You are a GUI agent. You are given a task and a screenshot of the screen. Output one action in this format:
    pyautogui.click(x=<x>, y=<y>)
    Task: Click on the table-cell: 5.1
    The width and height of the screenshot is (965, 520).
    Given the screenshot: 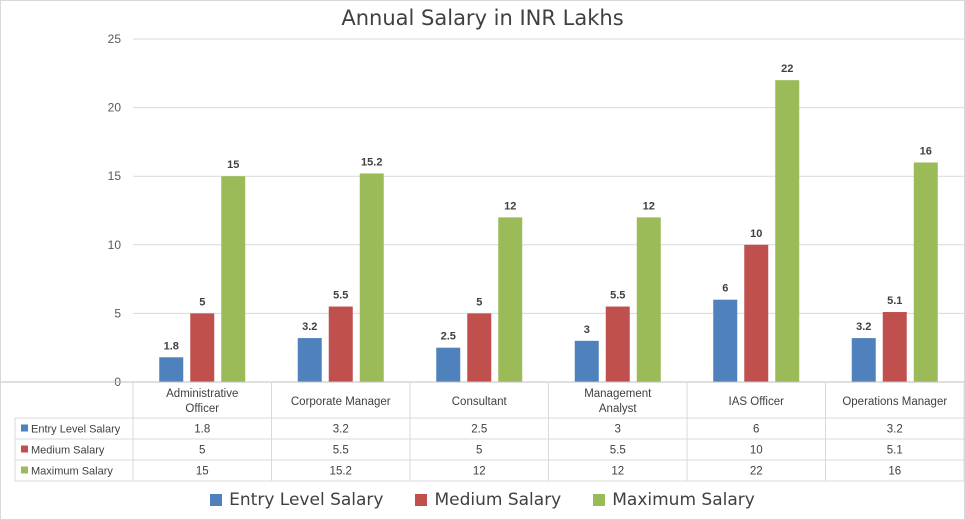 What is the action you would take?
    pyautogui.click(x=895, y=451)
    